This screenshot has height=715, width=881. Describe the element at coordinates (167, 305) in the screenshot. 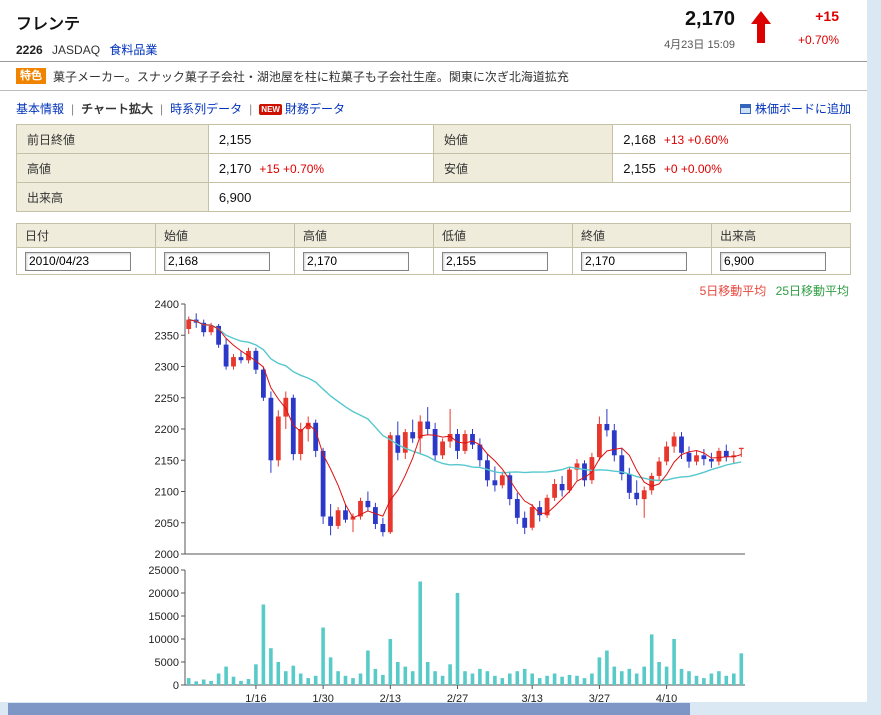

I see `svg-text: 2400` at that location.